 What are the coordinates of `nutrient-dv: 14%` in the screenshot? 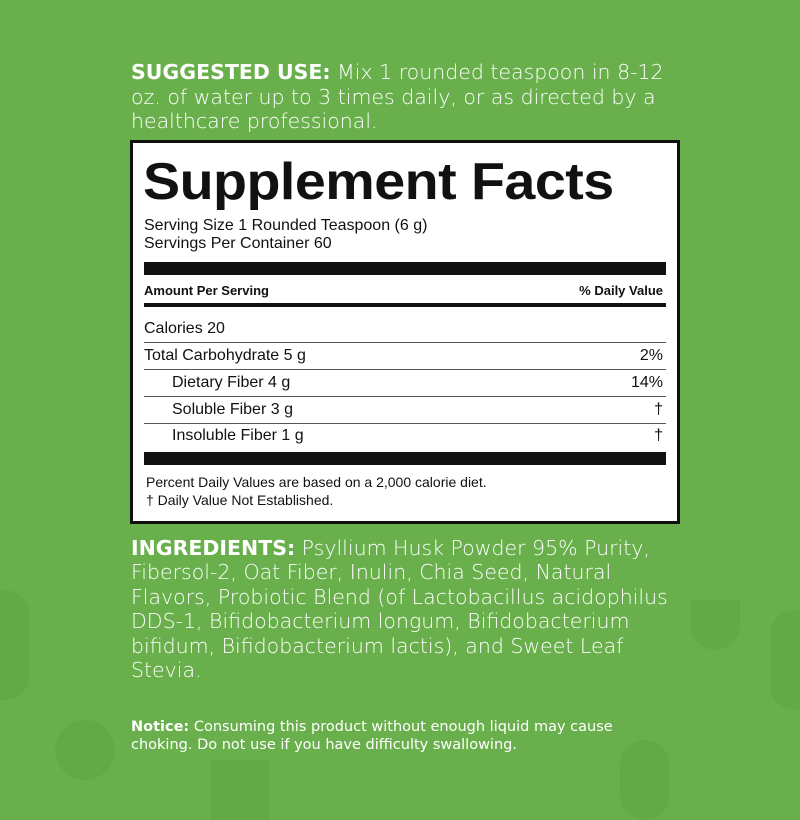 It's located at (646, 382).